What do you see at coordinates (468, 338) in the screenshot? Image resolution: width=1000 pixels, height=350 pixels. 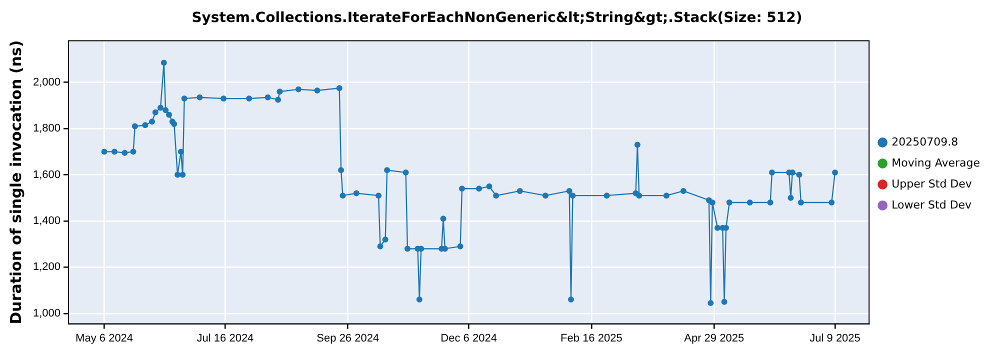 I see `x-tick-label: Dec 6 2024` at bounding box center [468, 338].